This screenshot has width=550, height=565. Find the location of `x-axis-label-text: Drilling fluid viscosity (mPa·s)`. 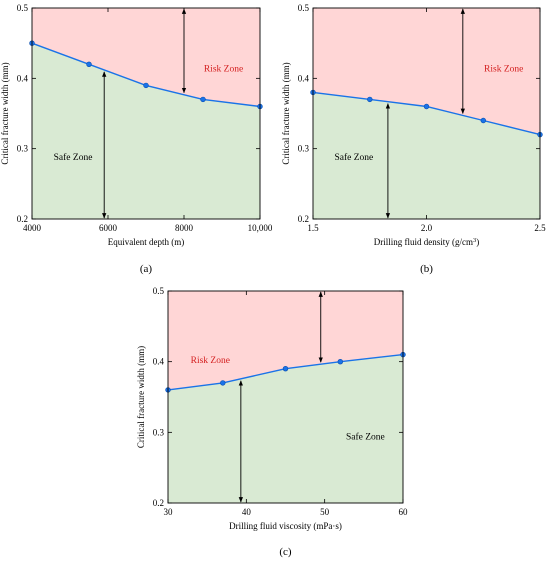

x-axis-label-text: Drilling fluid viscosity (mPa·s) is located at coordinates (285, 526).